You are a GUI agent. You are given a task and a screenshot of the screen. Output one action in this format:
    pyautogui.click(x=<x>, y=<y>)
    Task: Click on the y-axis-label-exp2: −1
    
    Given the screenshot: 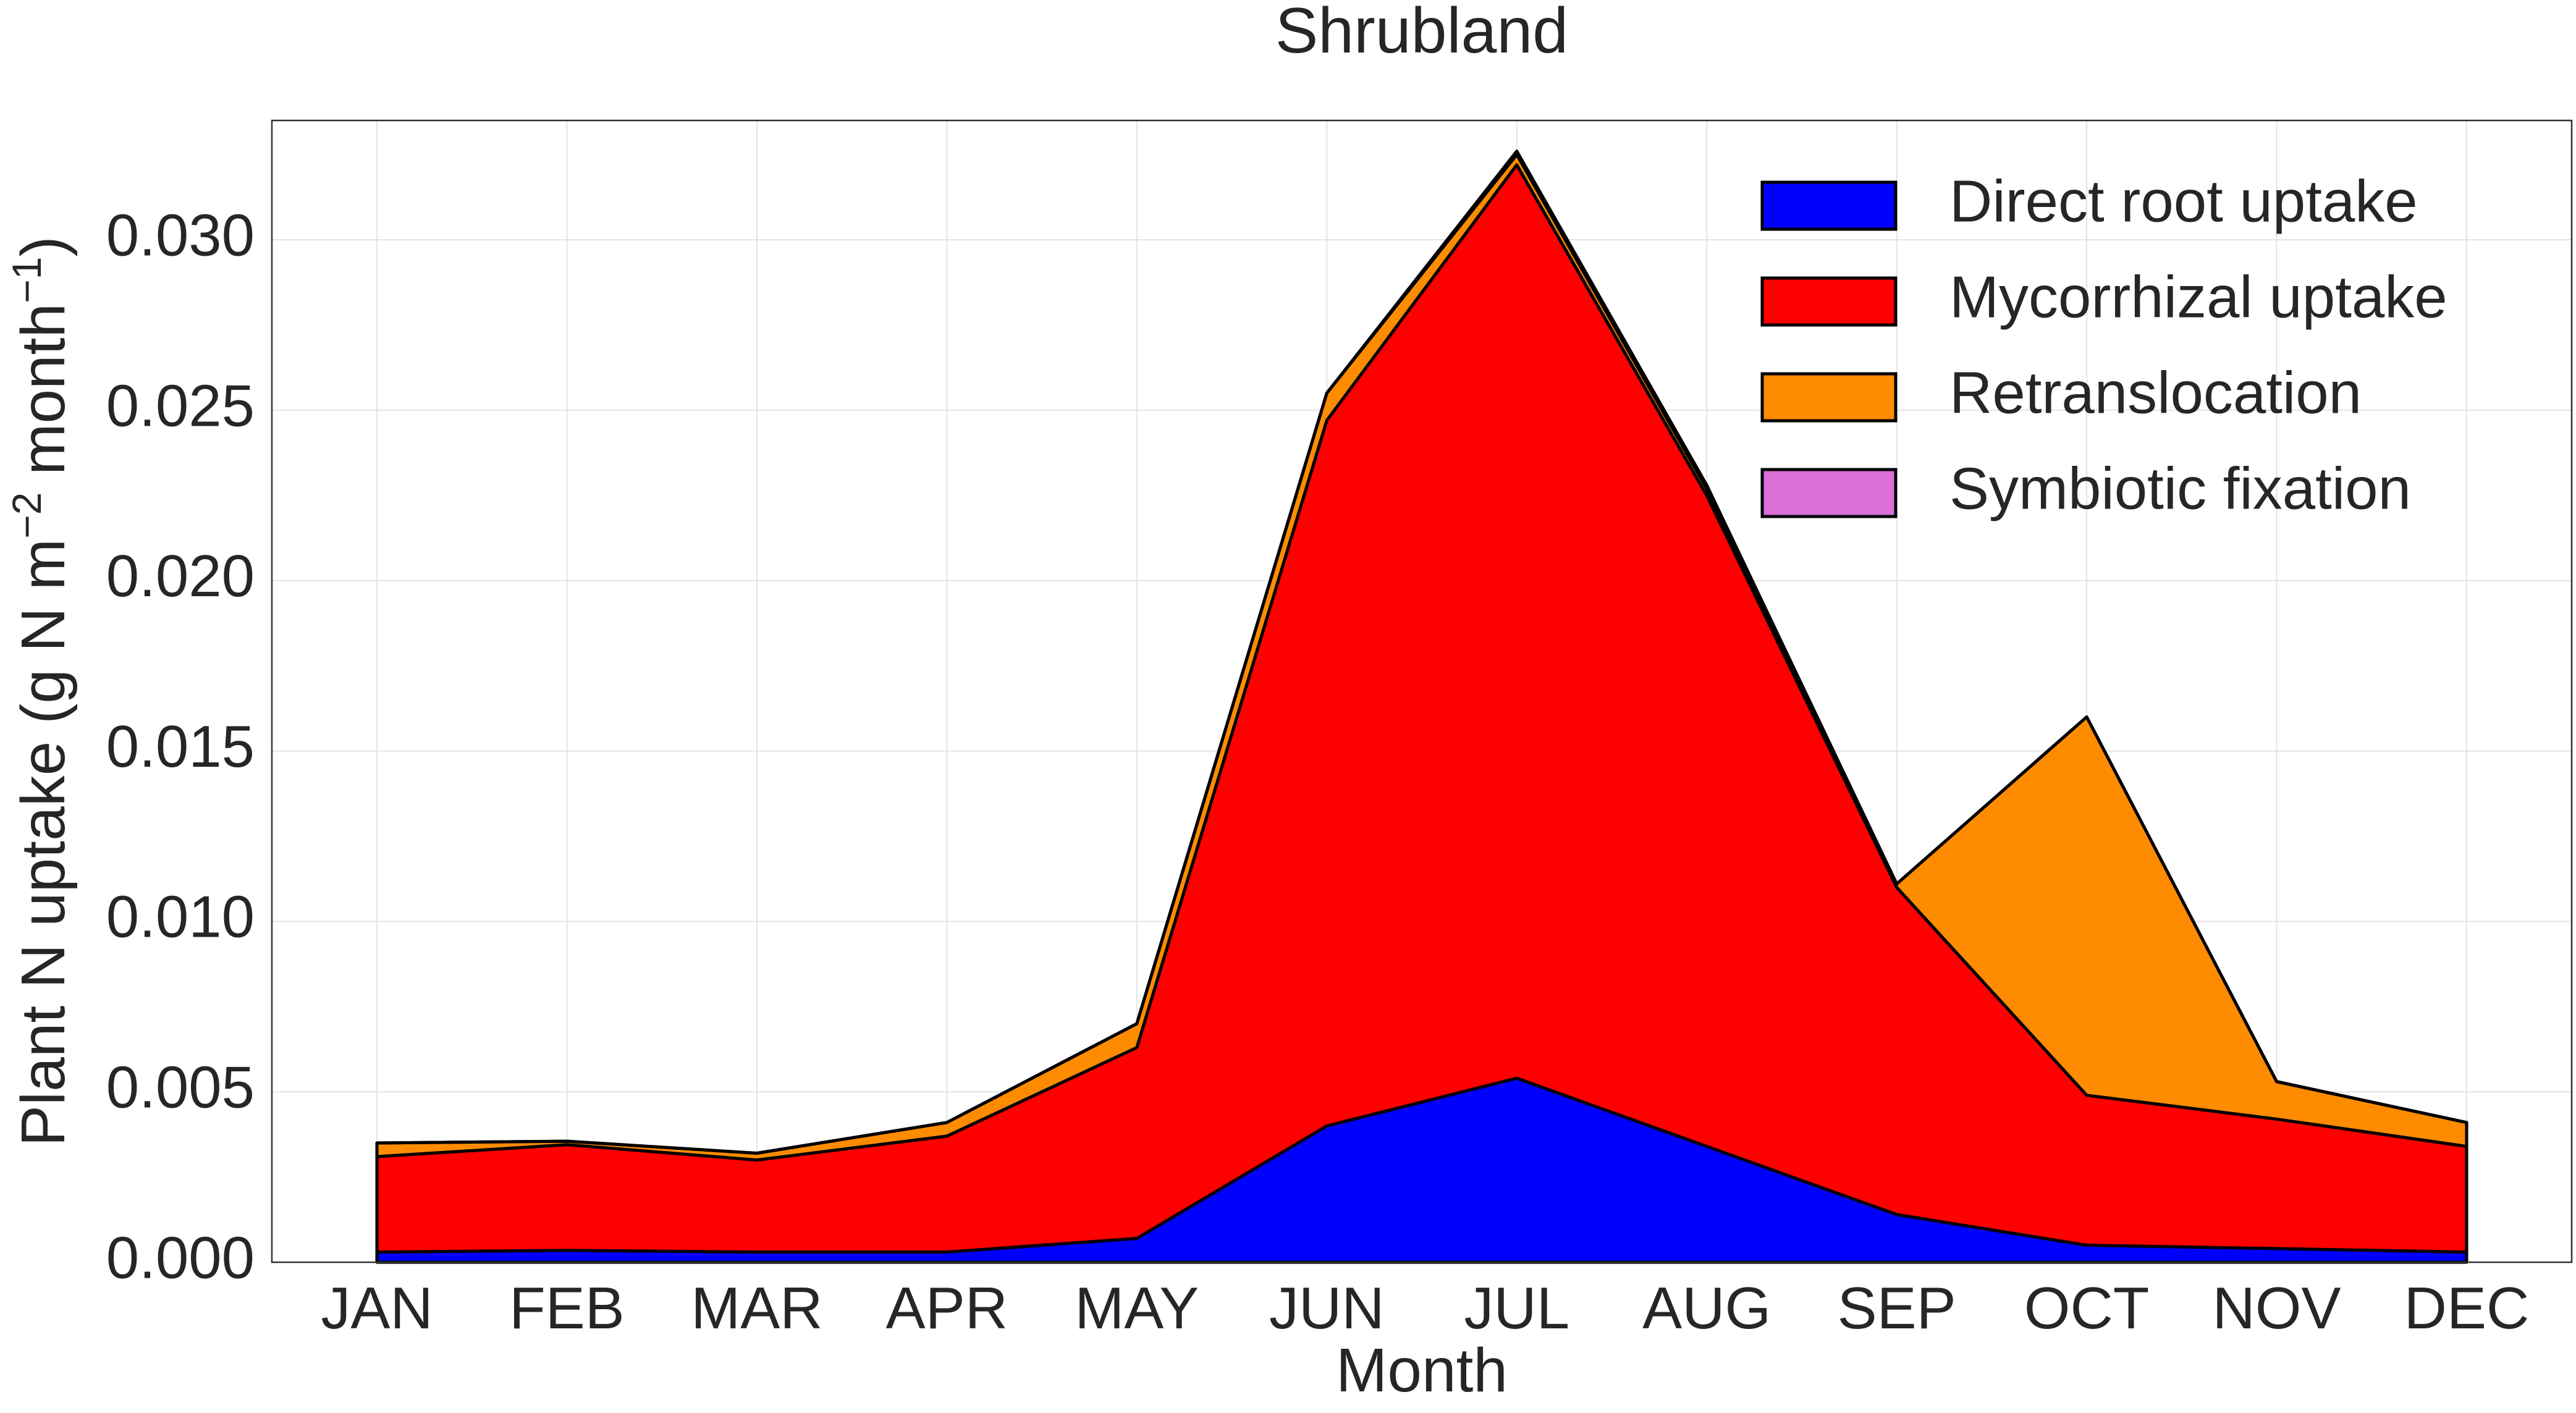 What is the action you would take?
    pyautogui.click(x=26, y=280)
    